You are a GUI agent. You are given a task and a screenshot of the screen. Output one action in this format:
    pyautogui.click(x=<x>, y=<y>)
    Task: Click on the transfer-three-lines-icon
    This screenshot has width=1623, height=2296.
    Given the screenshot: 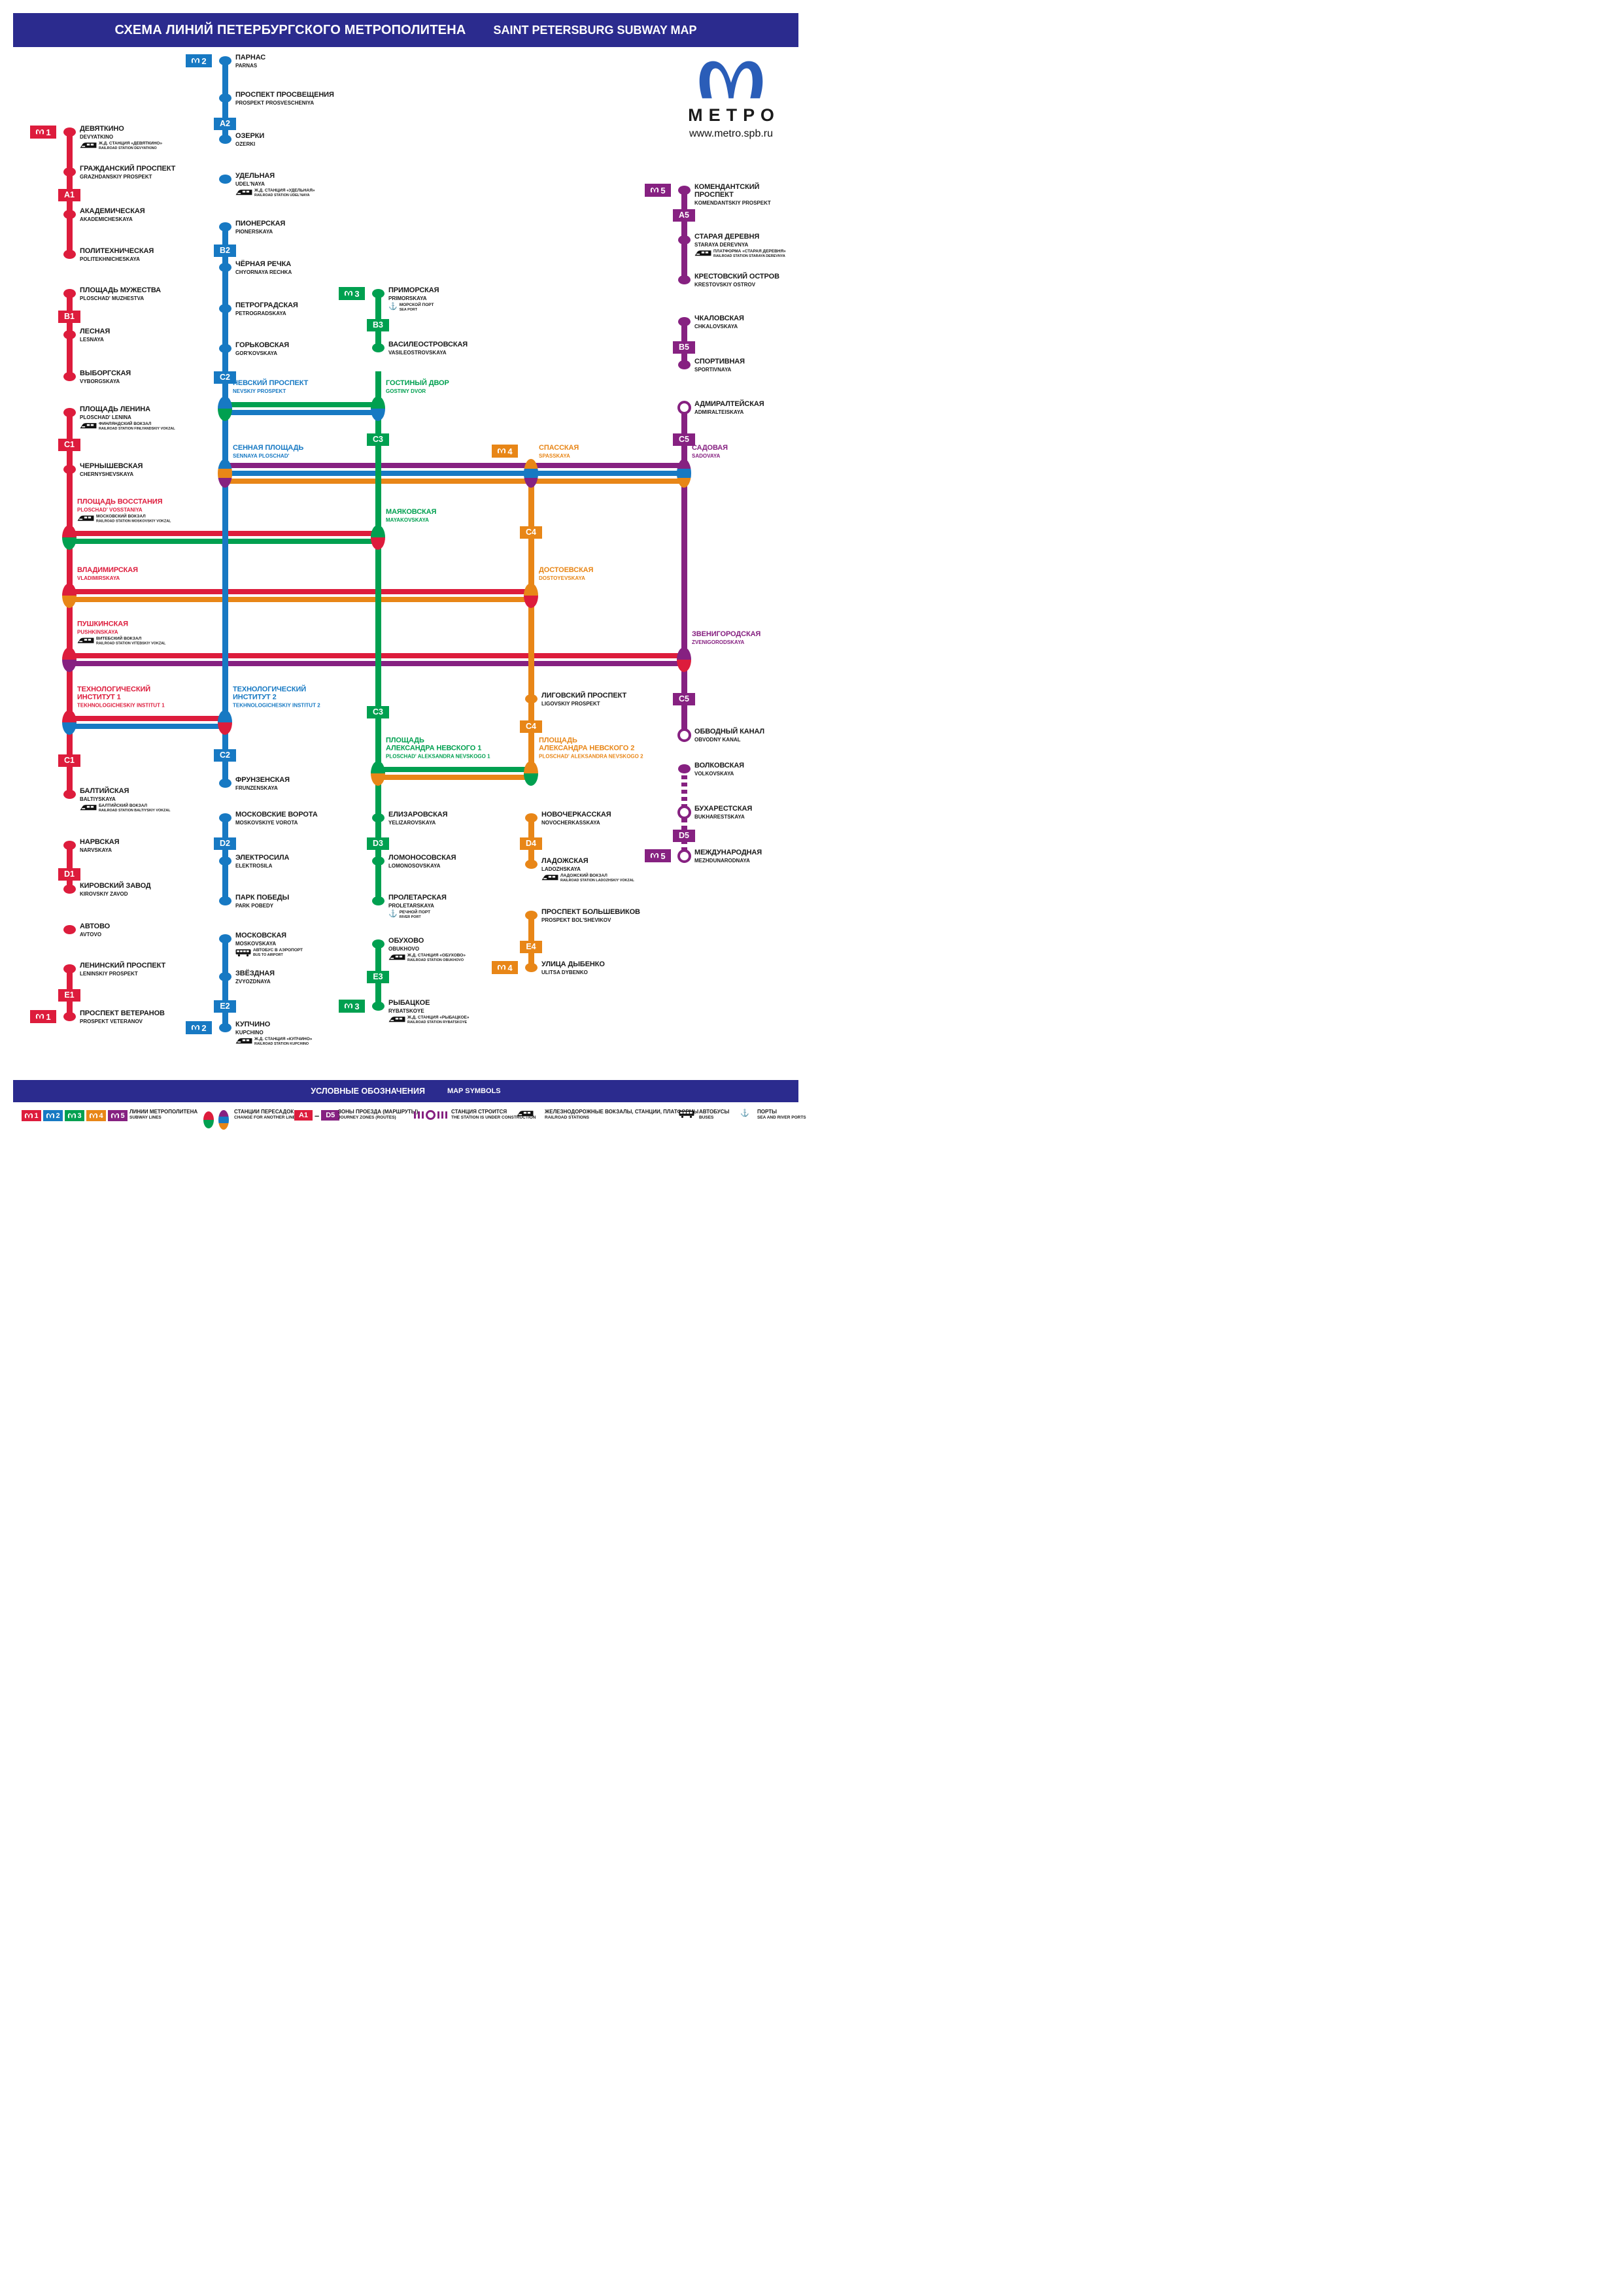 What is the action you would take?
    pyautogui.click(x=223, y=1120)
    